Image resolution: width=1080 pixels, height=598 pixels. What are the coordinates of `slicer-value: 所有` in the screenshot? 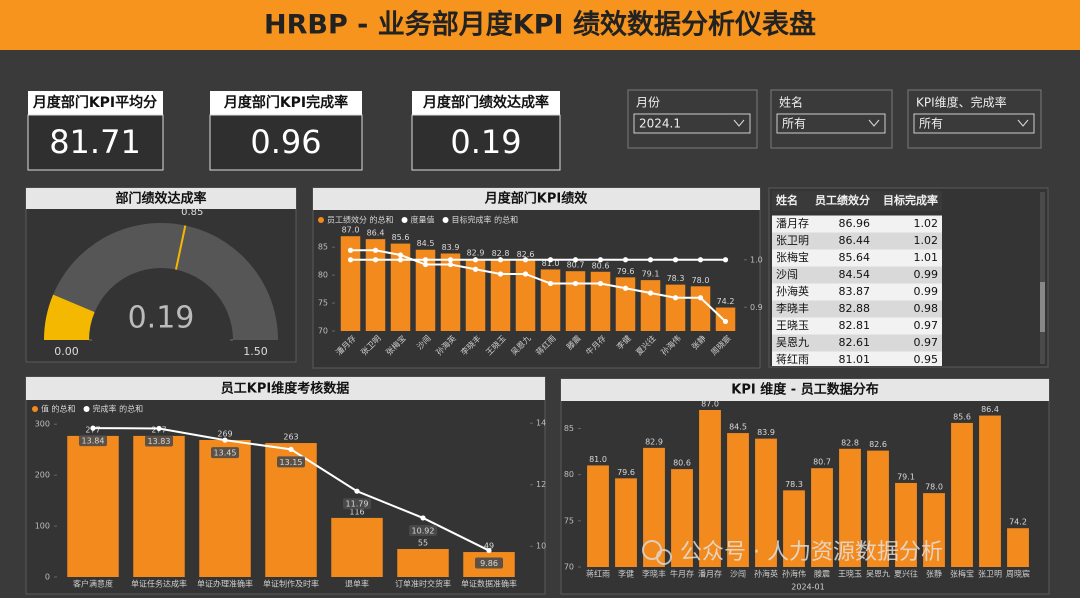 It's located at (794, 124).